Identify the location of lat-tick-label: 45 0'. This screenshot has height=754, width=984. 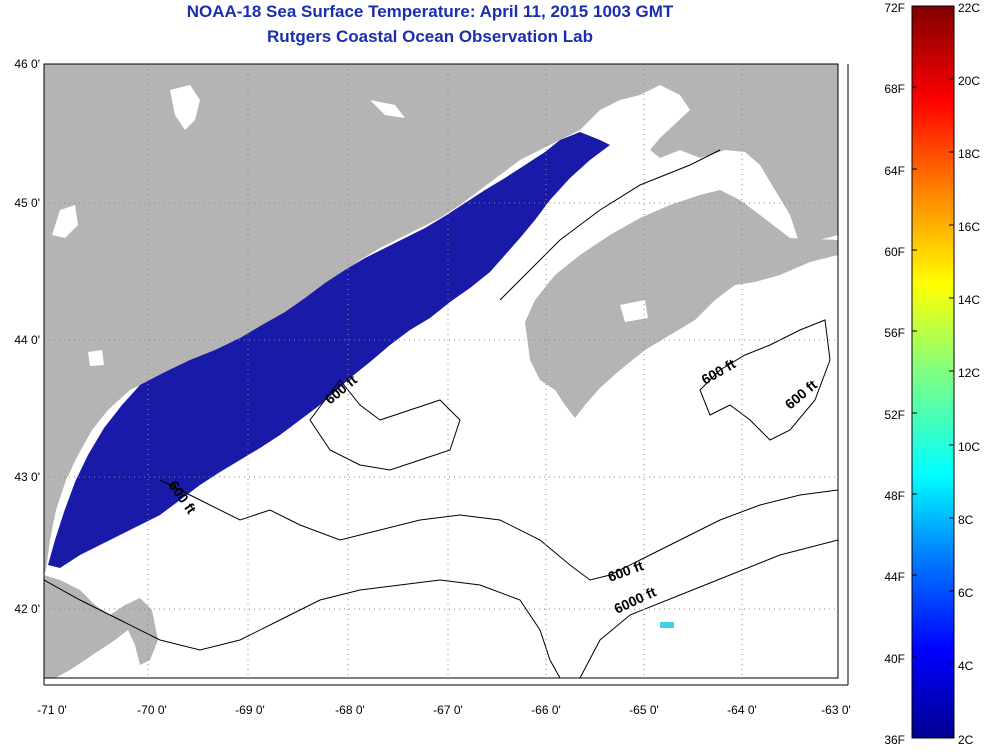
(27, 203).